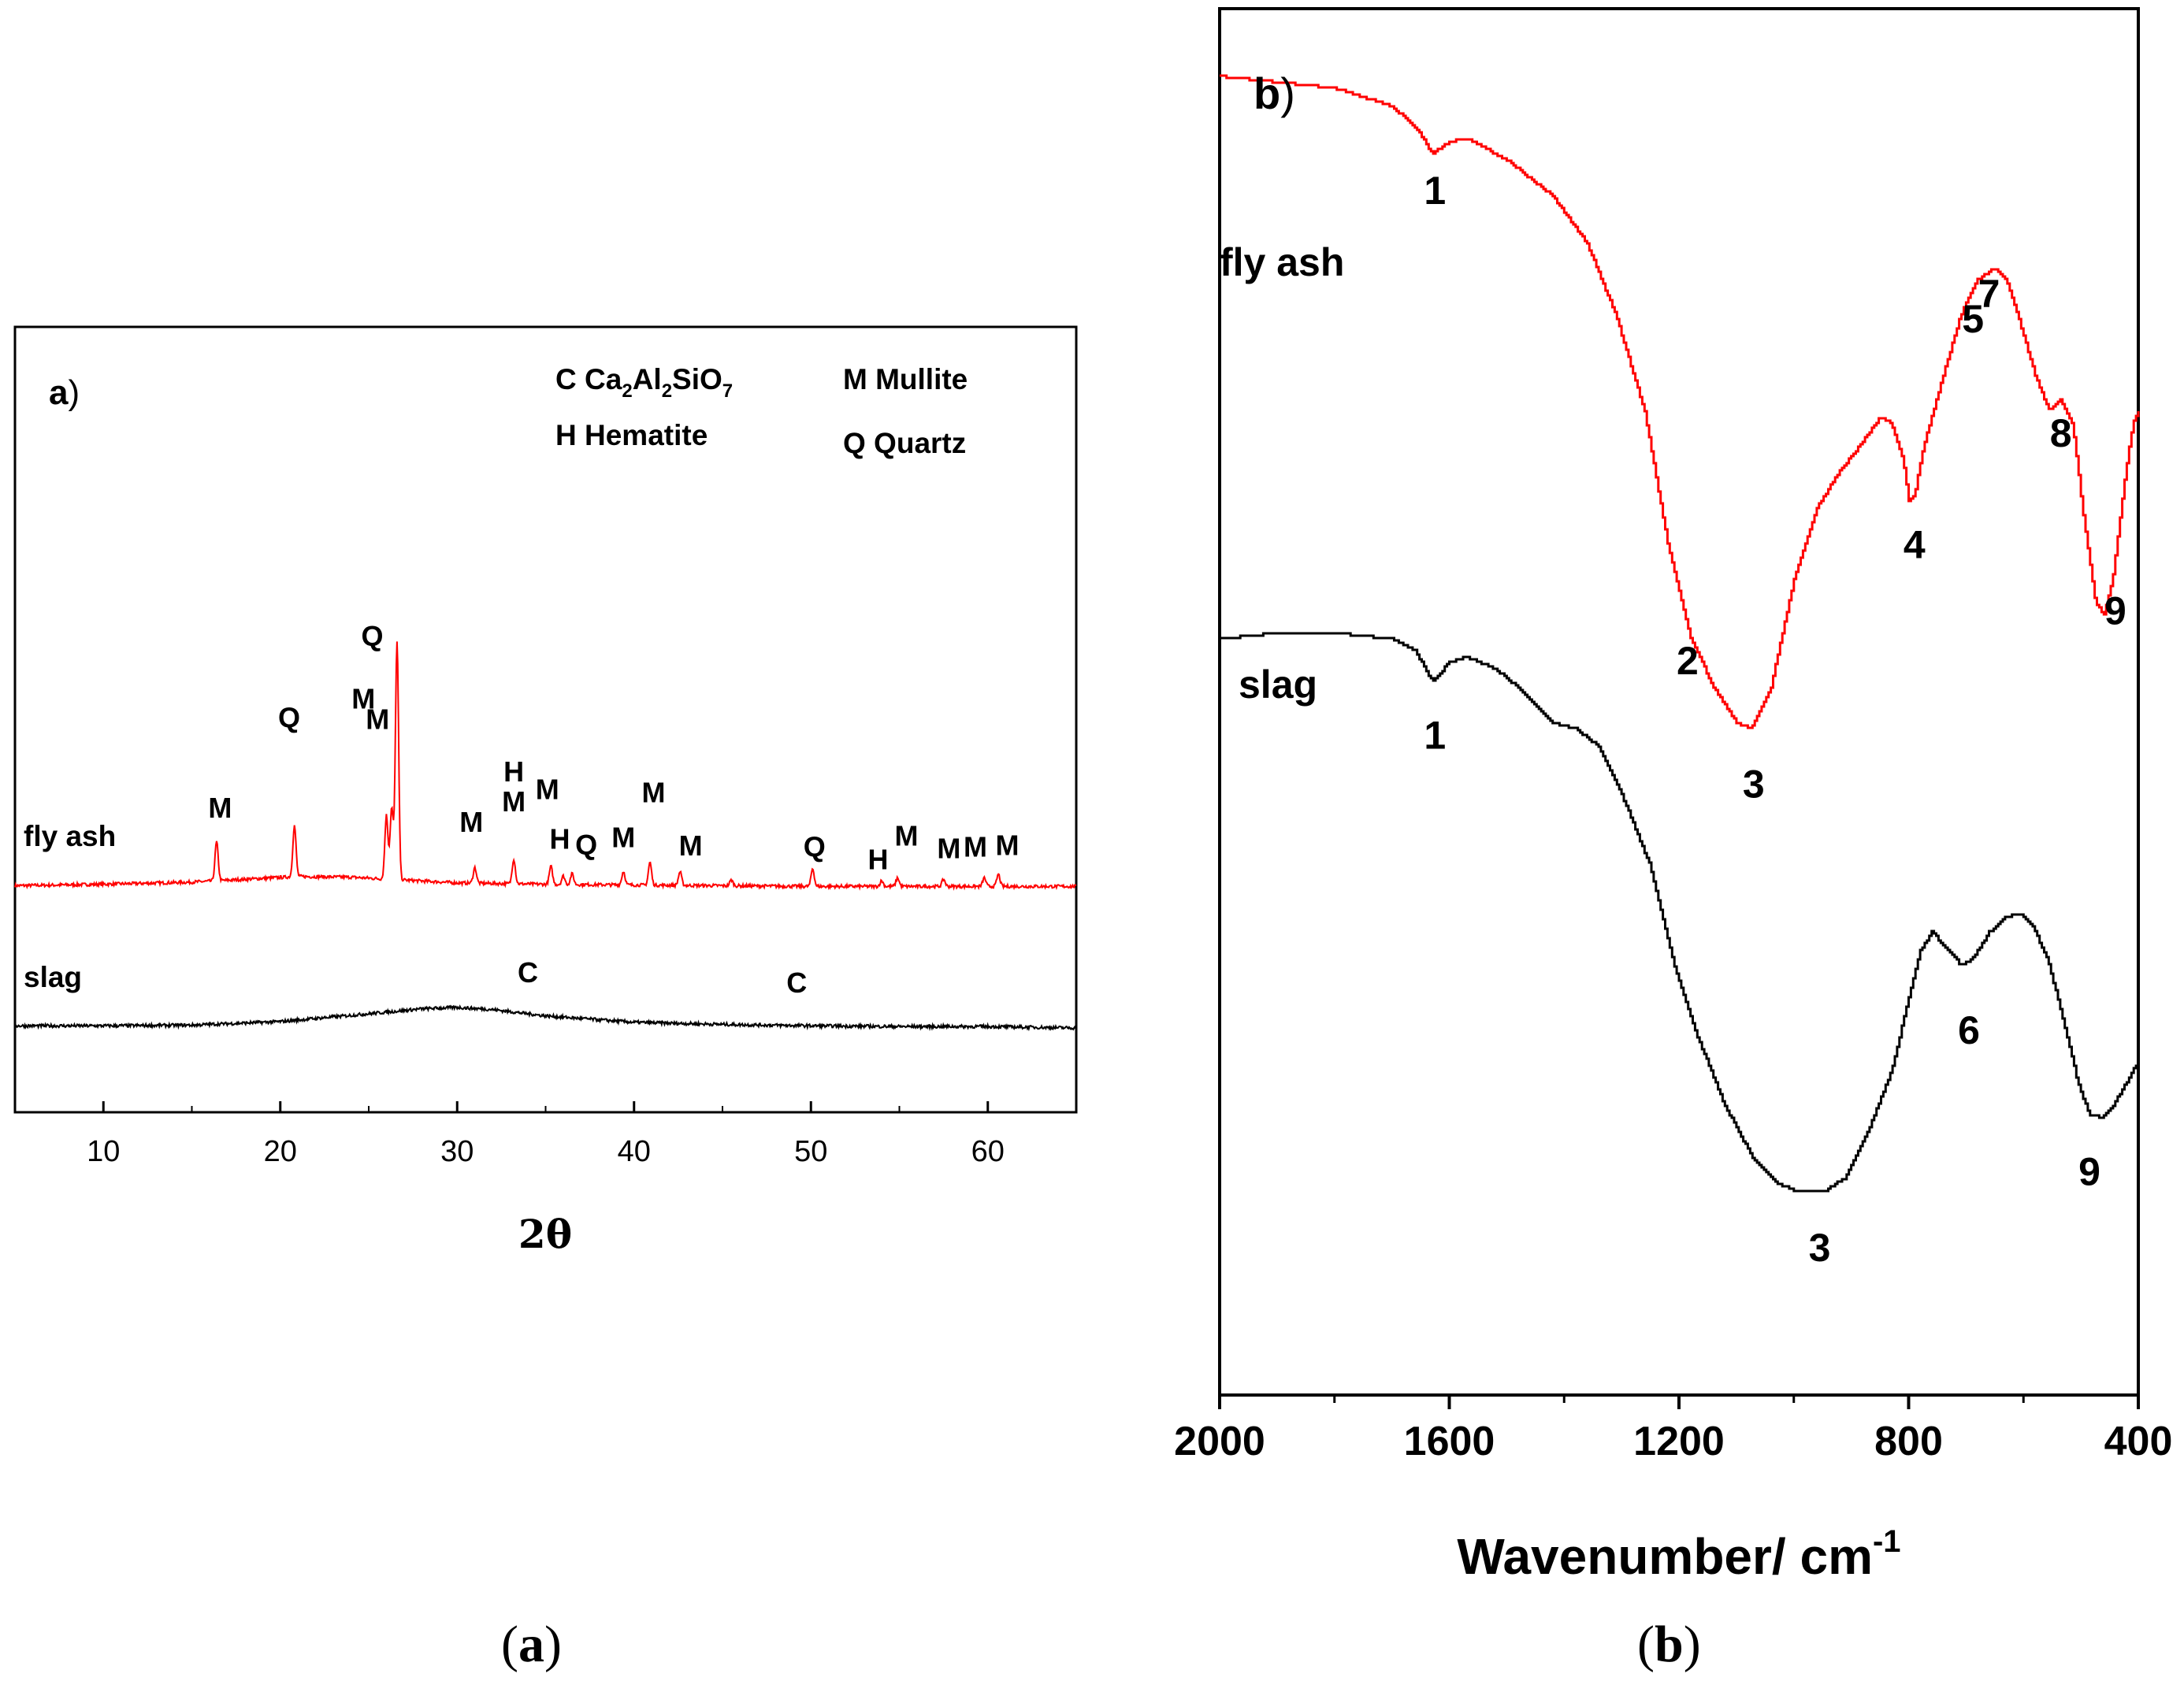 The image size is (2184, 1692). What do you see at coordinates (53, 977) in the screenshot?
I see `xrd-series-label-slag: slag` at bounding box center [53, 977].